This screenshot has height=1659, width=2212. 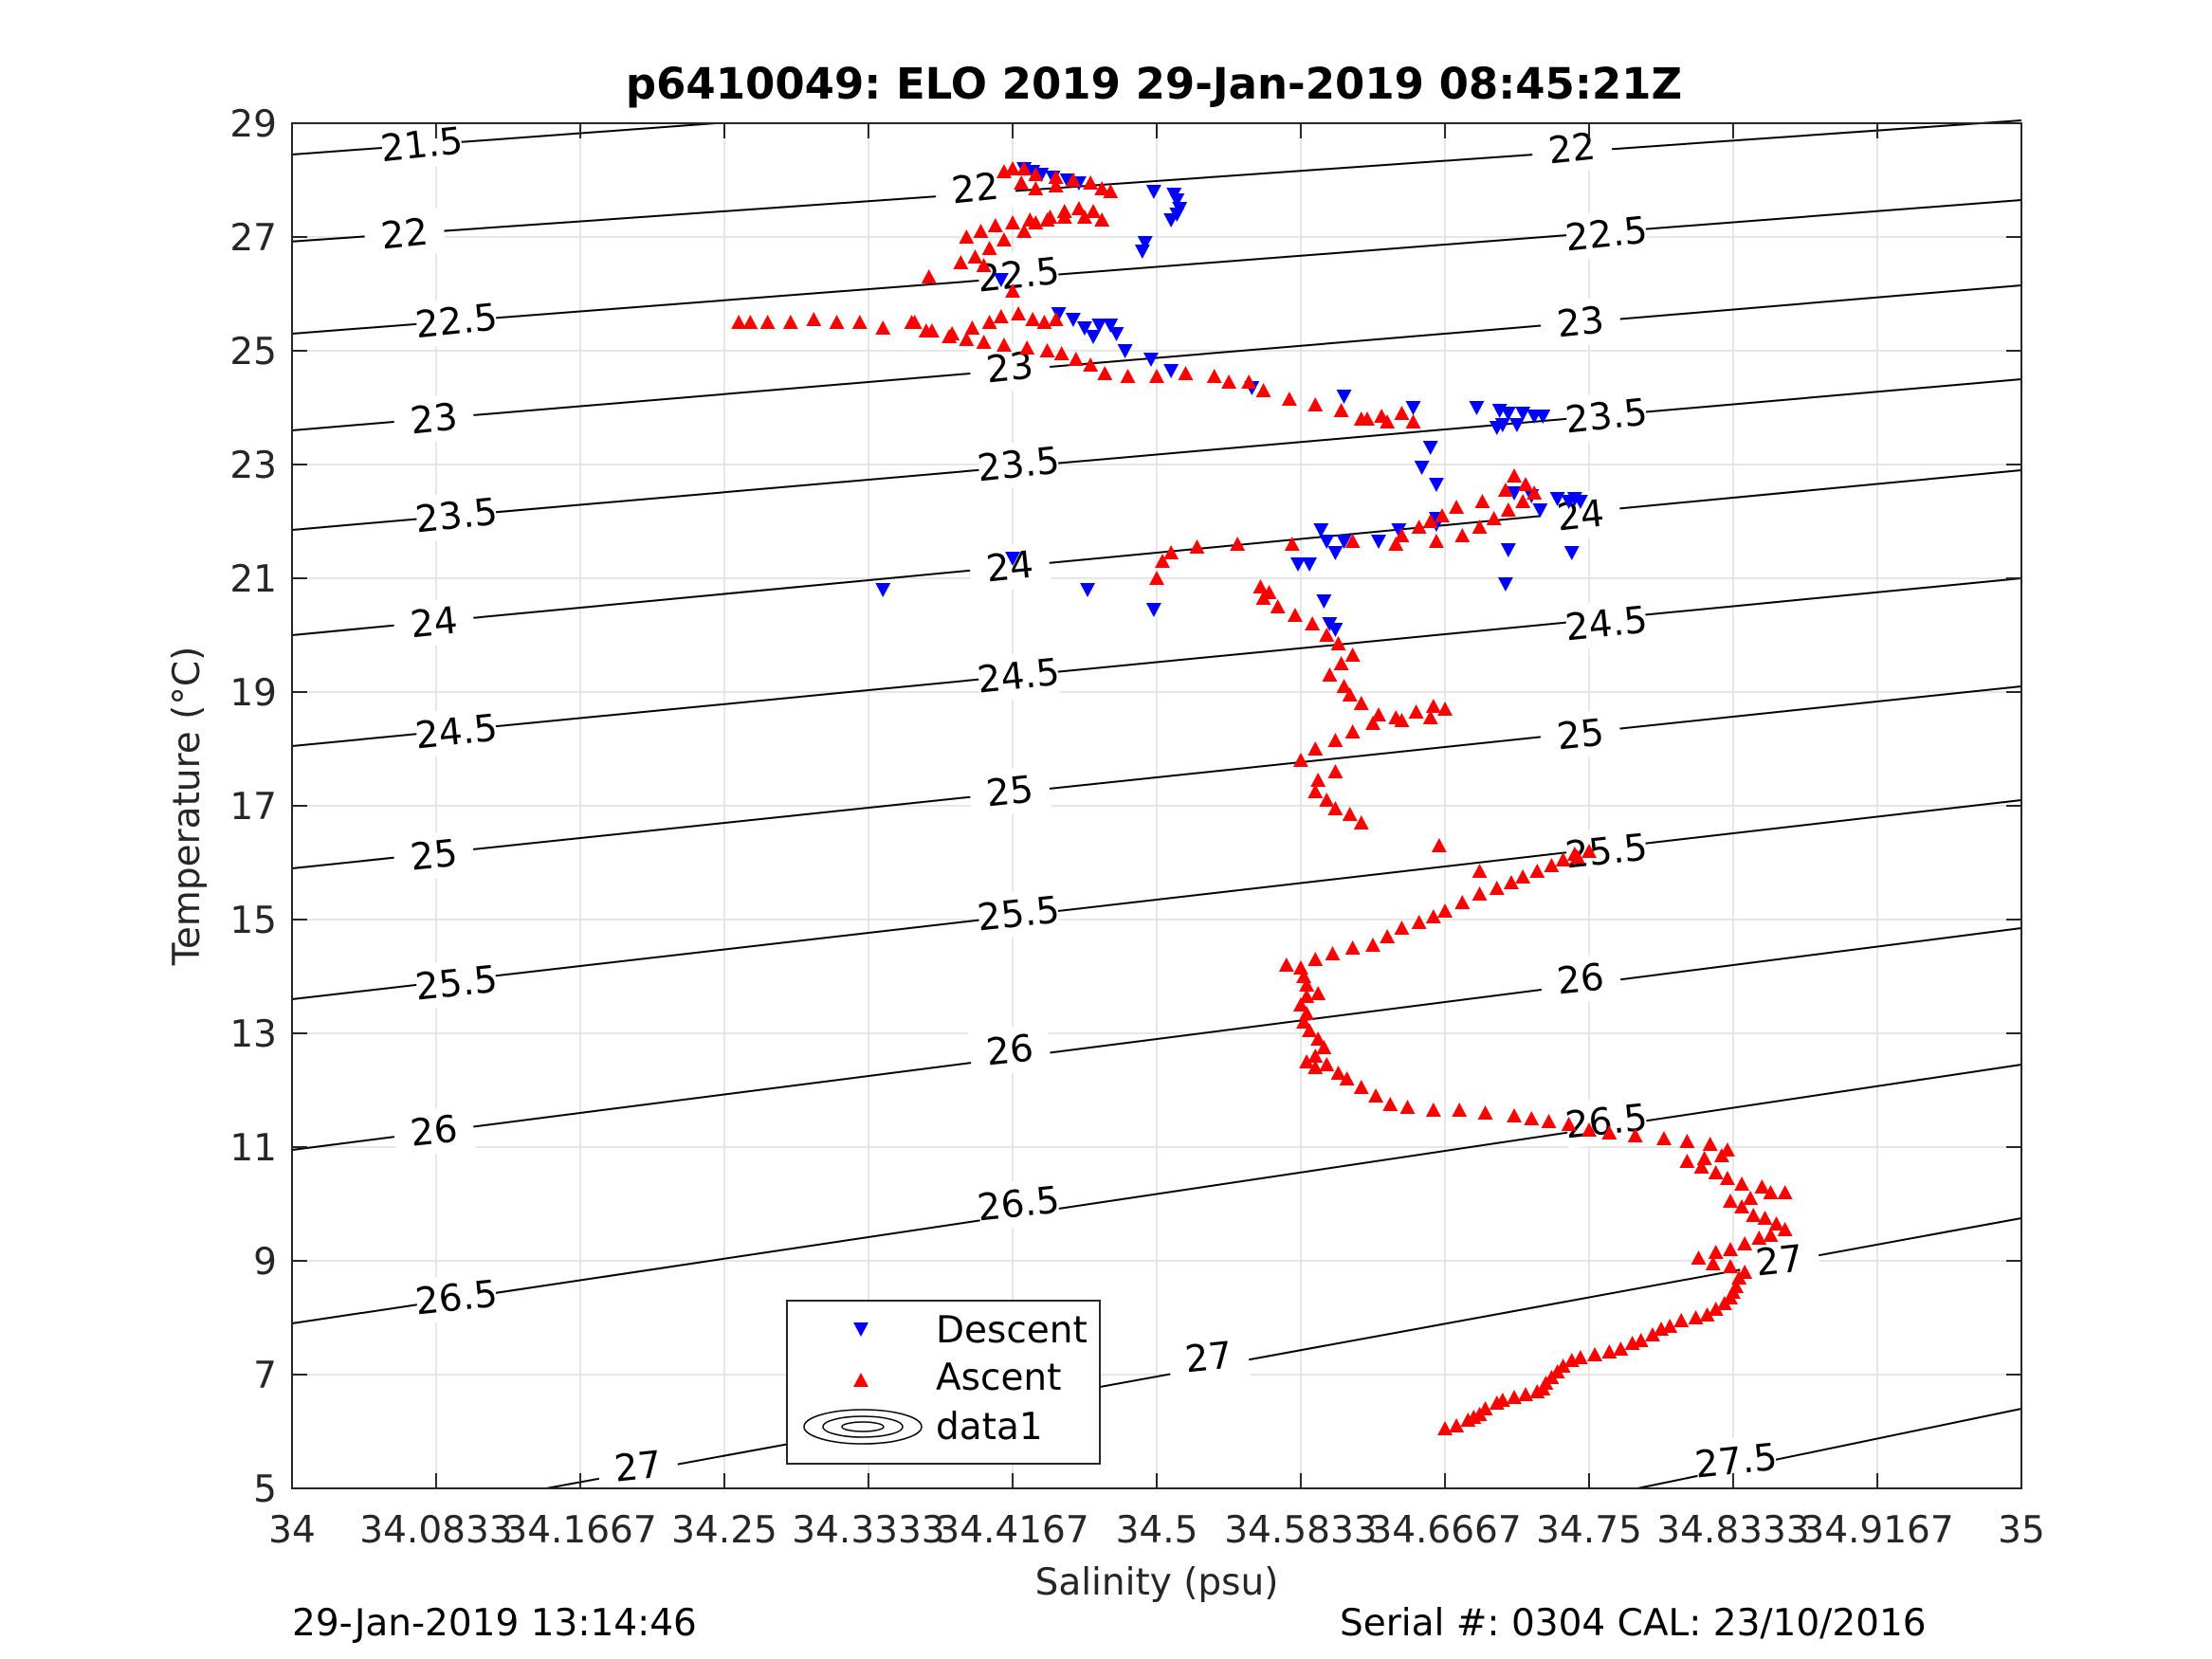 I want to click on density-contour-label-text: 26.5, so click(x=1019, y=1205).